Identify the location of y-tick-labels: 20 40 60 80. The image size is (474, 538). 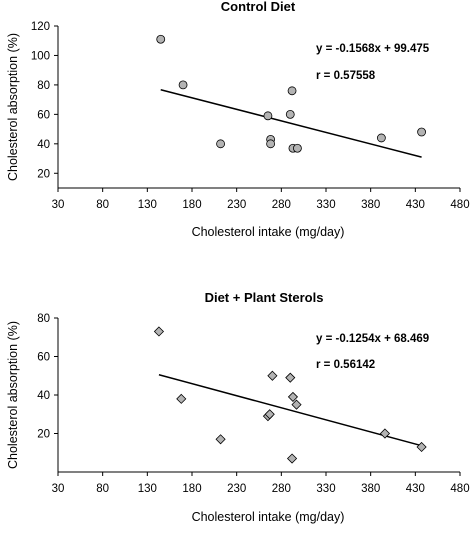
(47, 377).